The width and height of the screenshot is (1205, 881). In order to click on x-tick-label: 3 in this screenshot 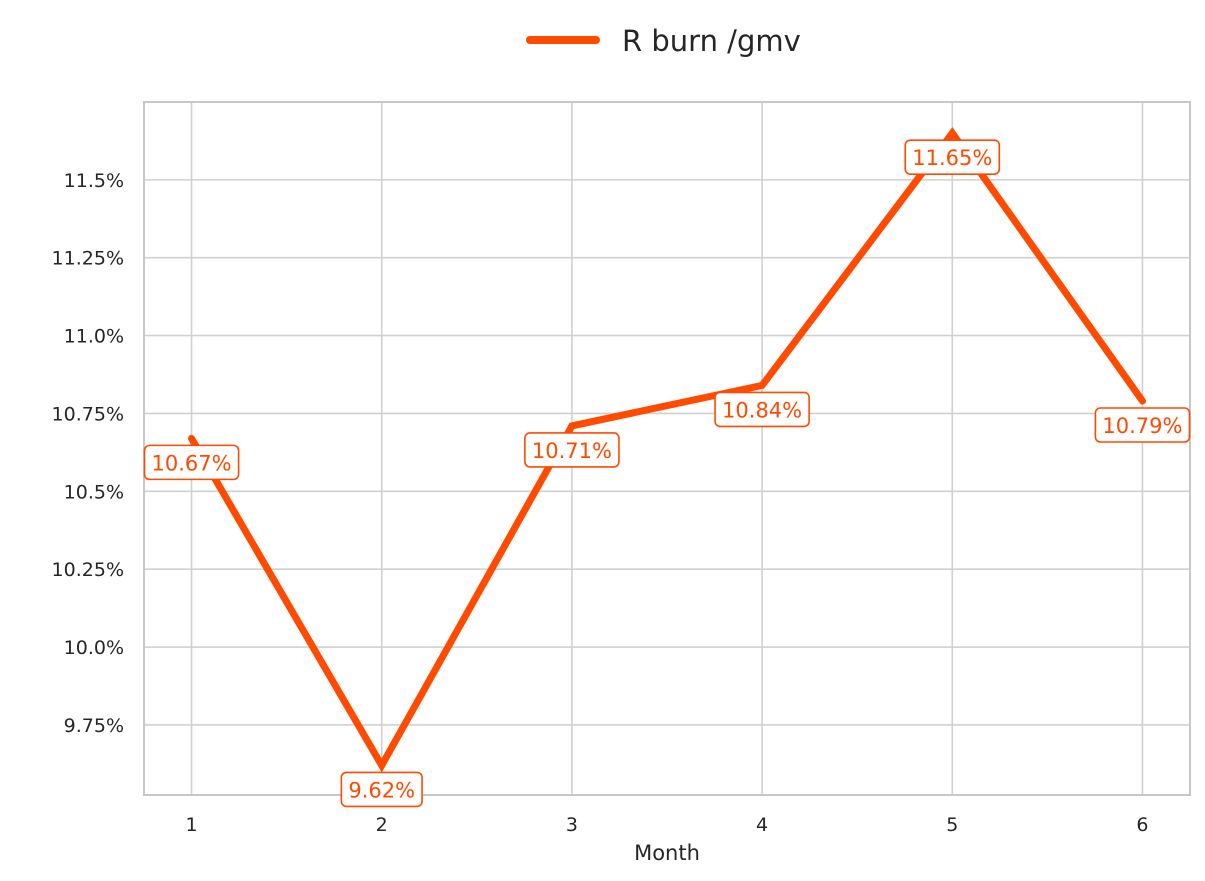, I will do `click(572, 825)`.